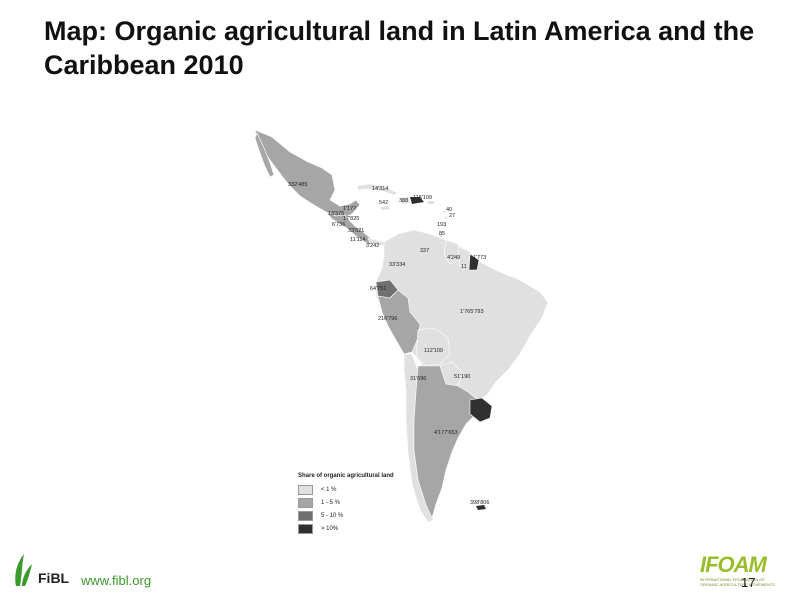 This screenshot has height=600, width=800. Describe the element at coordinates (372, 246) in the screenshot. I see `label-panama: 3'242` at that location.